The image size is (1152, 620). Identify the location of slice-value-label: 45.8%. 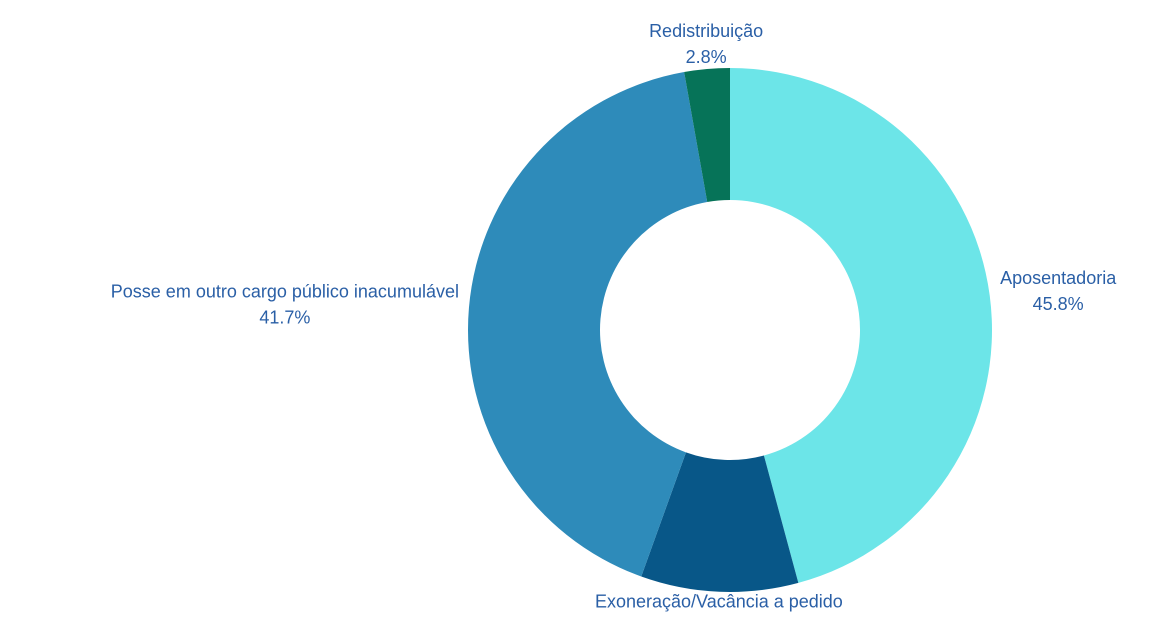
(1058, 304).